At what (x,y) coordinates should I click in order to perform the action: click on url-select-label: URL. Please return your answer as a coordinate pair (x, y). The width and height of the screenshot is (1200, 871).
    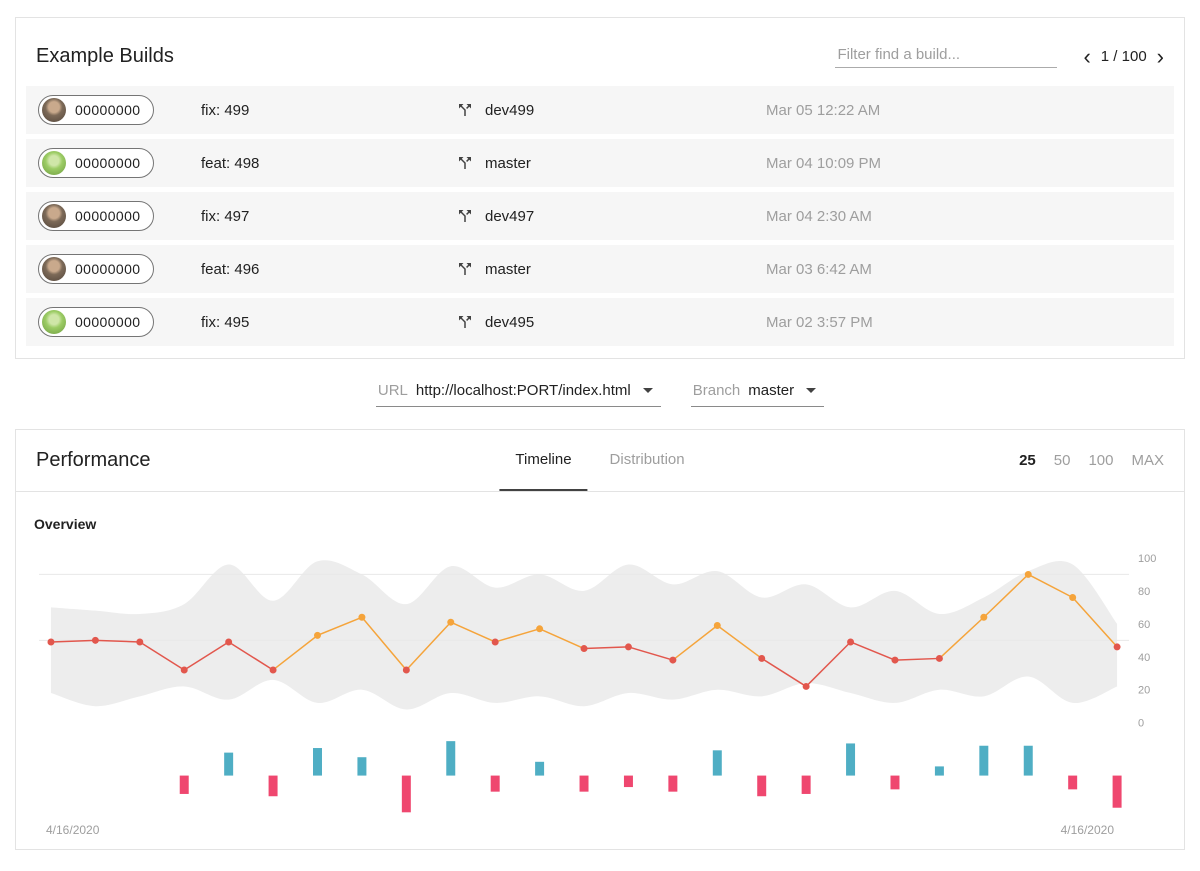
    Looking at the image, I should click on (392, 390).